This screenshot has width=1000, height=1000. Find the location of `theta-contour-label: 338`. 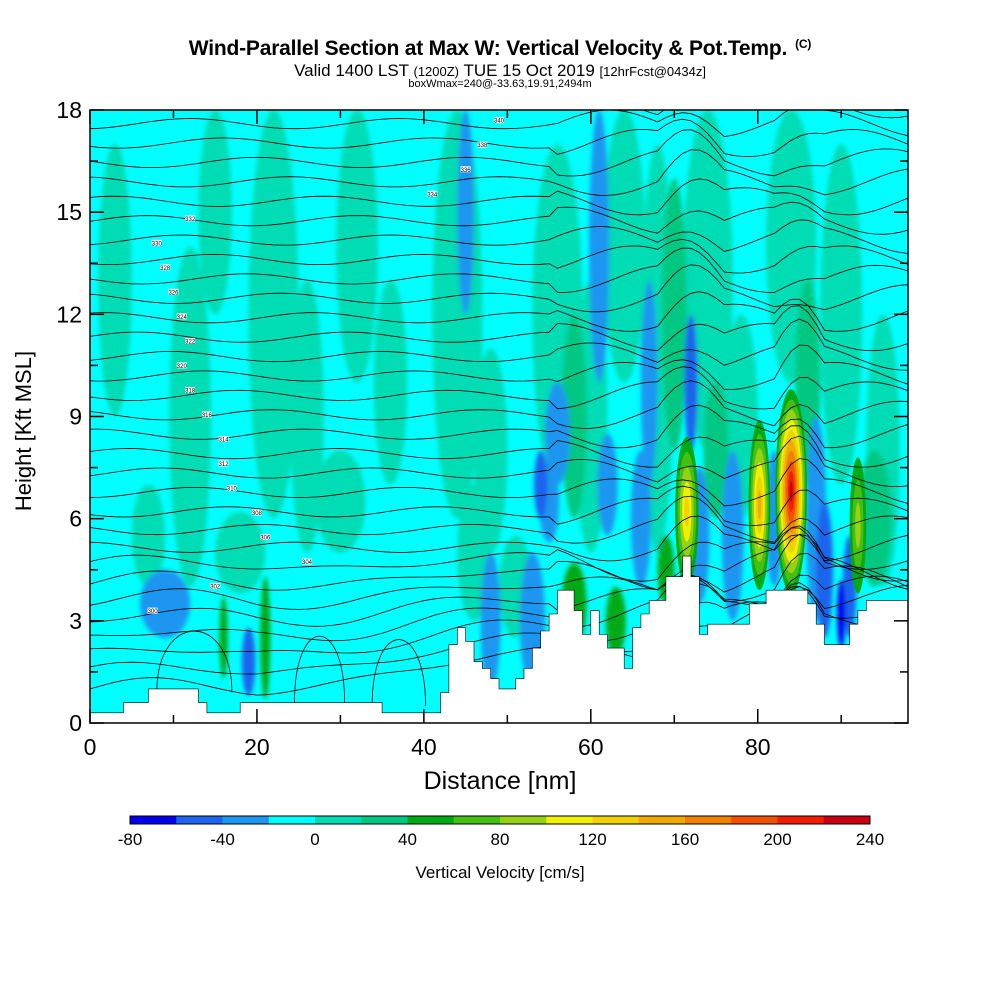

theta-contour-label: 338 is located at coordinates (482, 145).